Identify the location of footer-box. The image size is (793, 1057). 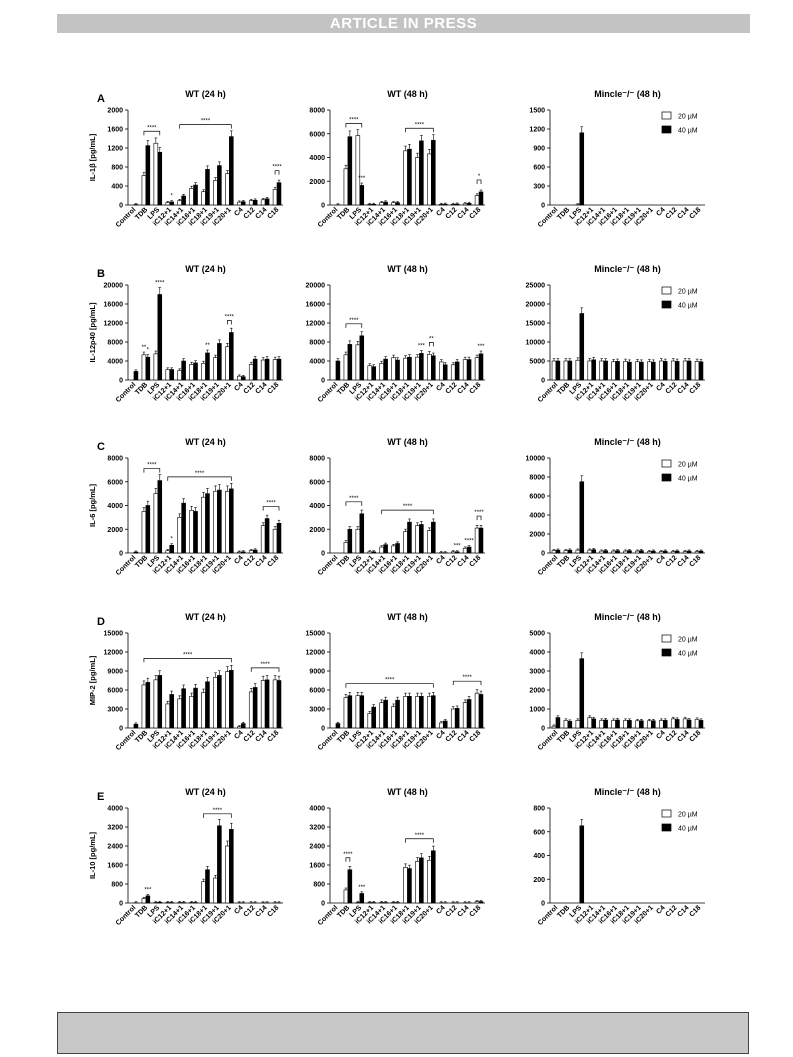
(403, 1033).